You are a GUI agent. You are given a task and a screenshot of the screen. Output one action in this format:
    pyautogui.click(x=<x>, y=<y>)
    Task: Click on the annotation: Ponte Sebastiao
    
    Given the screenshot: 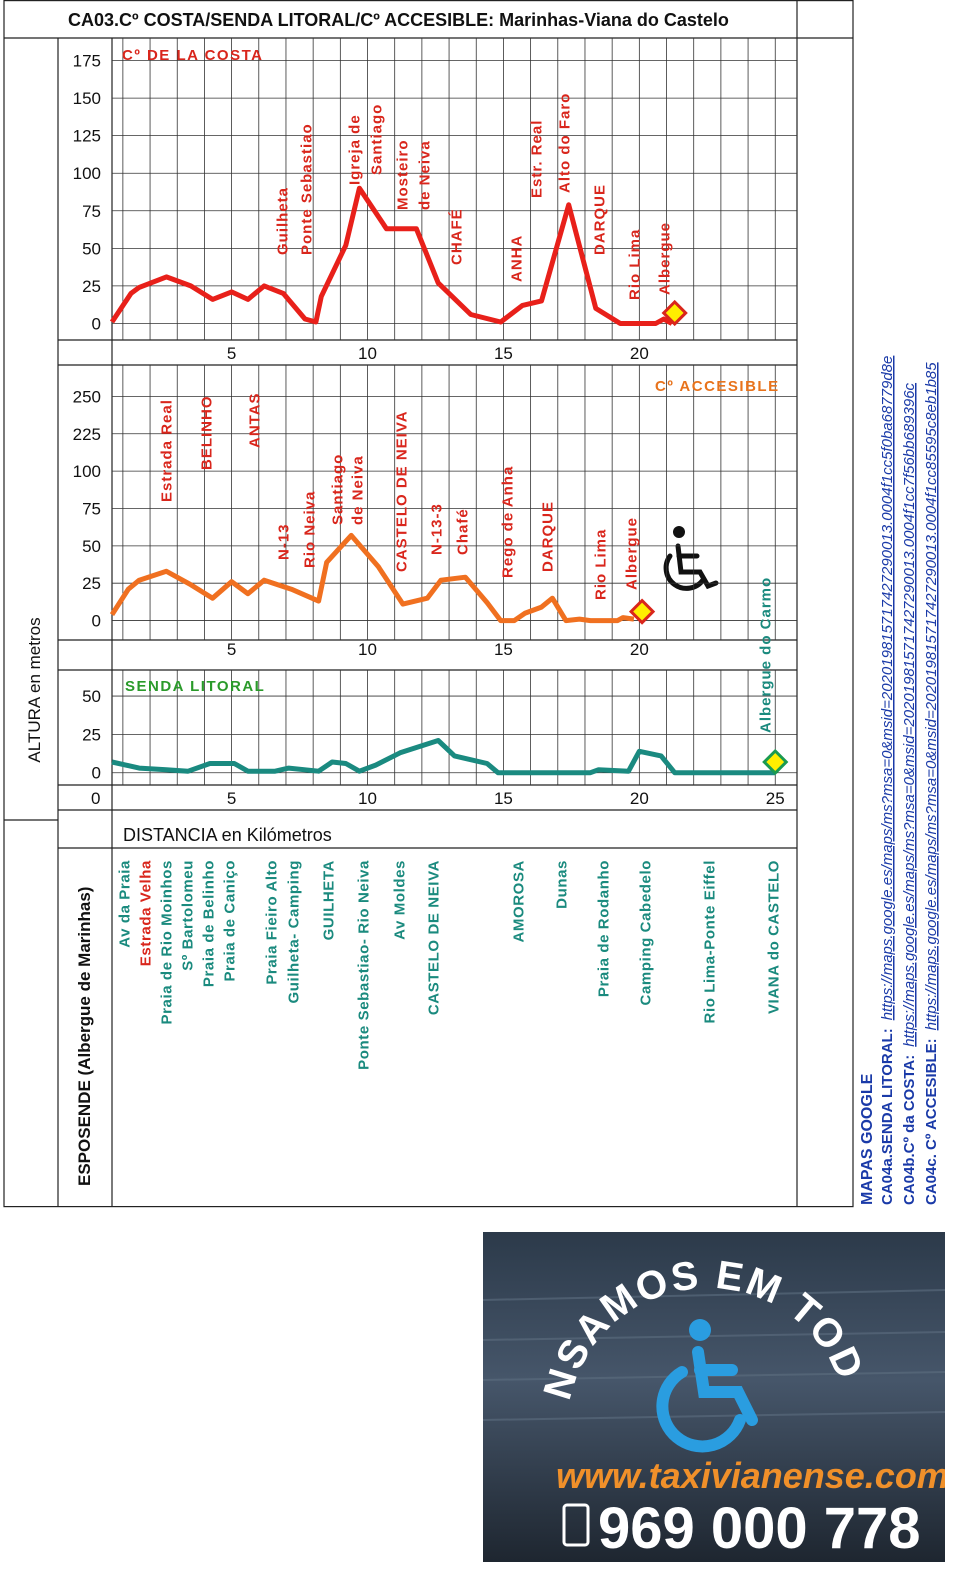 What is the action you would take?
    pyautogui.click(x=307, y=189)
    